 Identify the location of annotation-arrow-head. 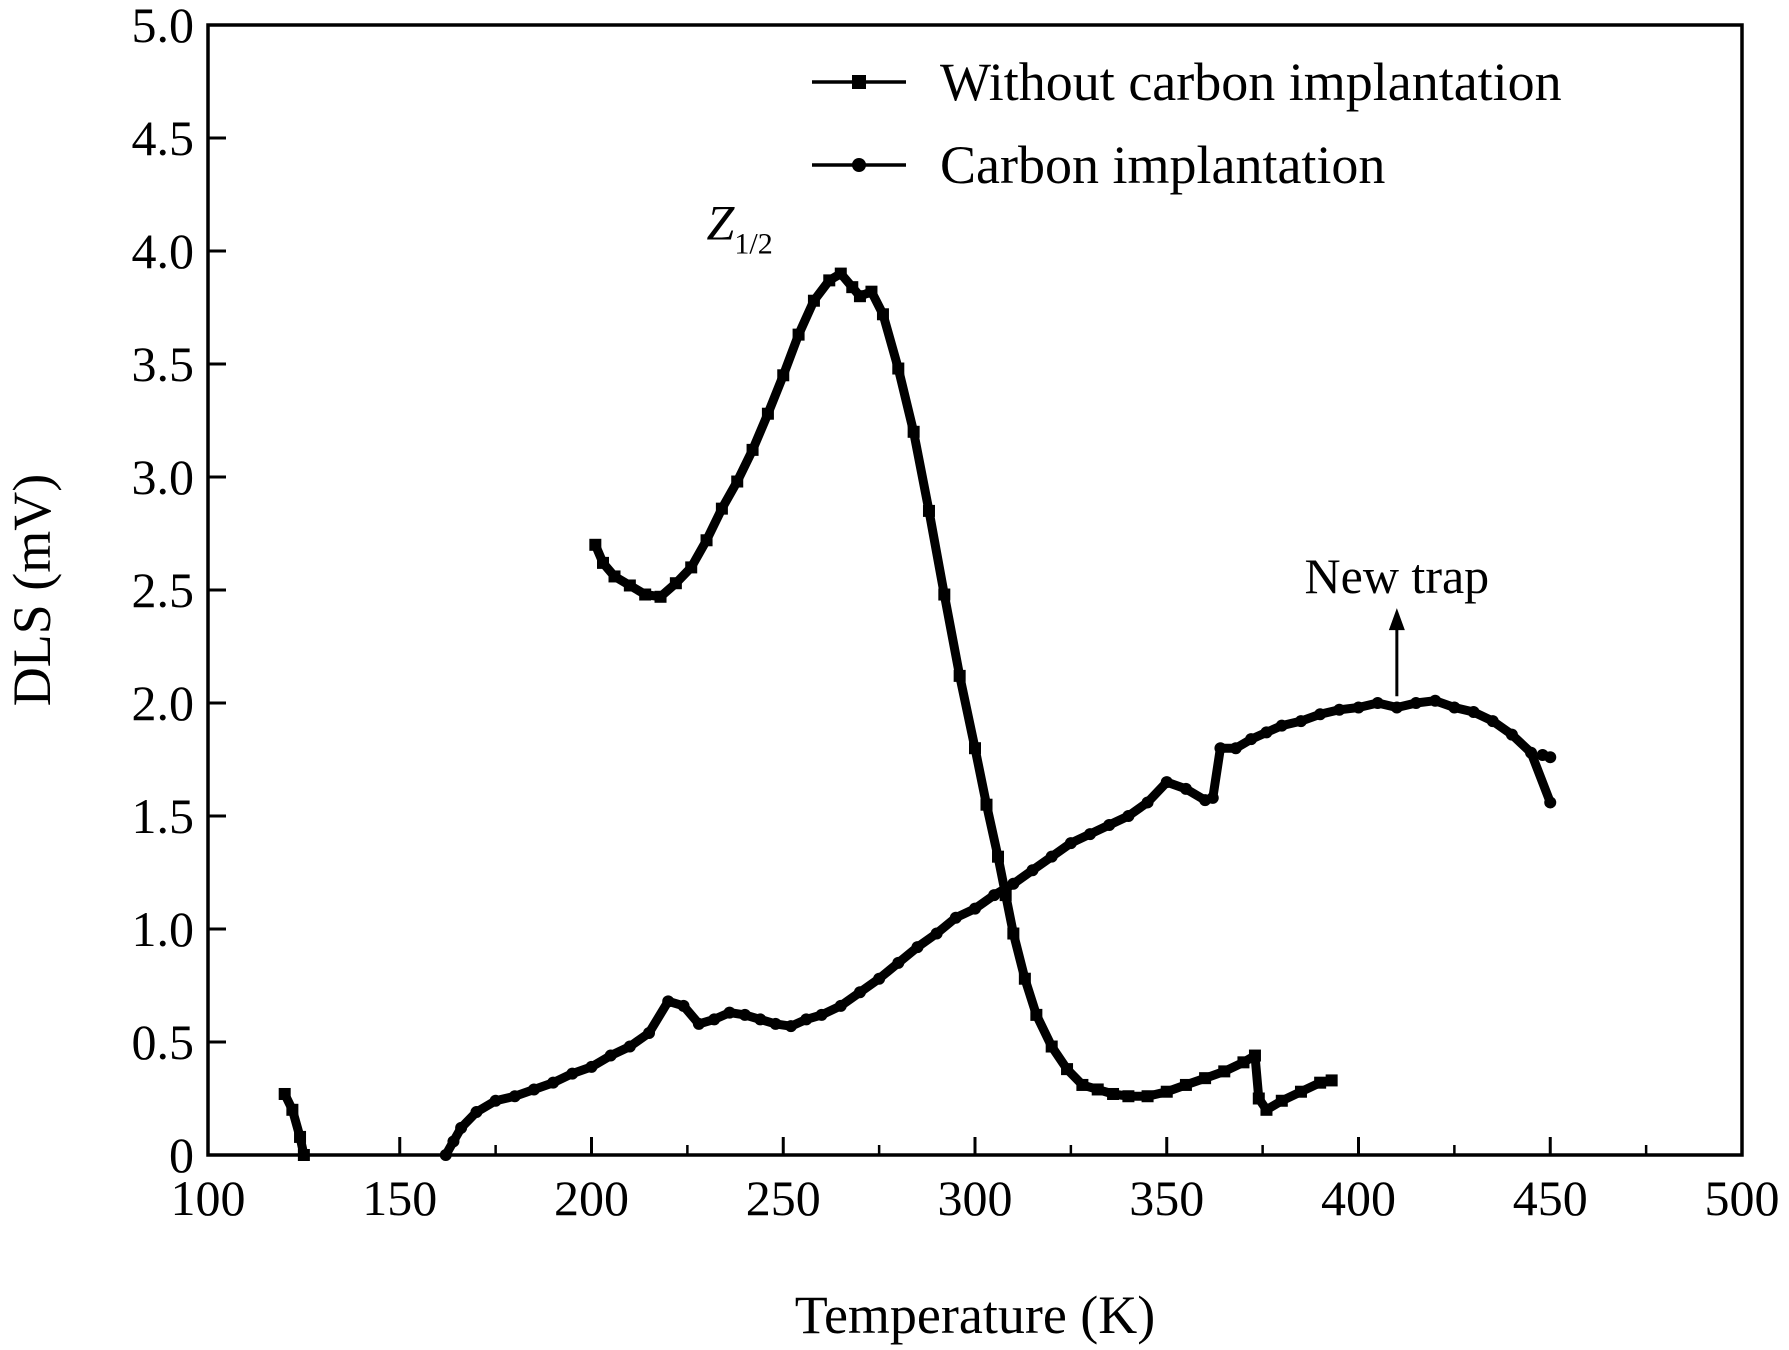
(1396, 619).